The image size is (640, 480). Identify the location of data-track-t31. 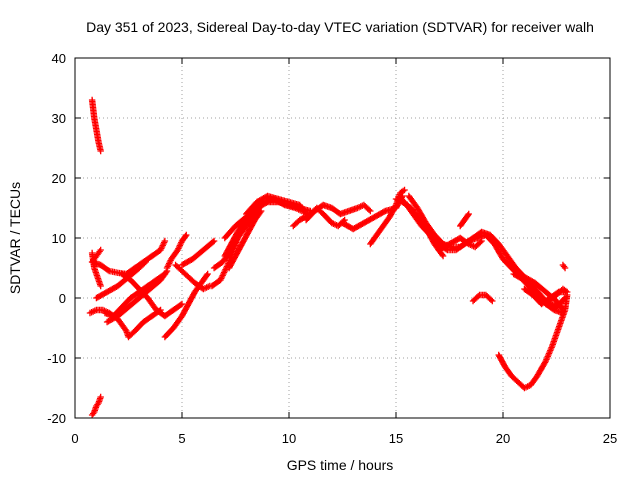
(482, 298).